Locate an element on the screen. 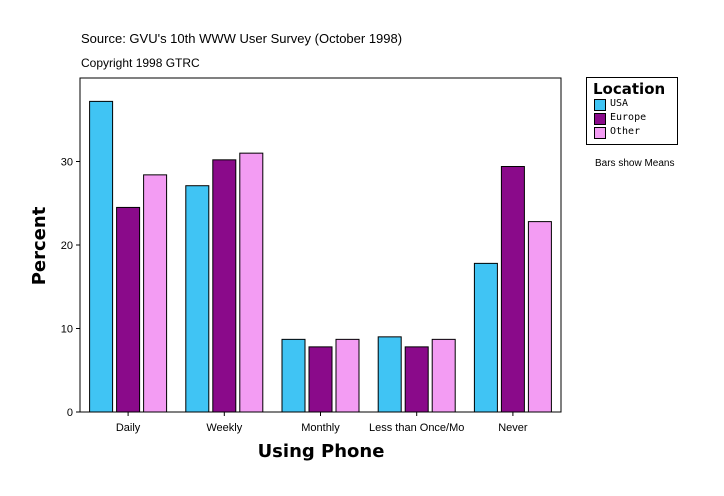 Image resolution: width=724 pixels, height=496 pixels. bar-weekly-europe is located at coordinates (224, 286).